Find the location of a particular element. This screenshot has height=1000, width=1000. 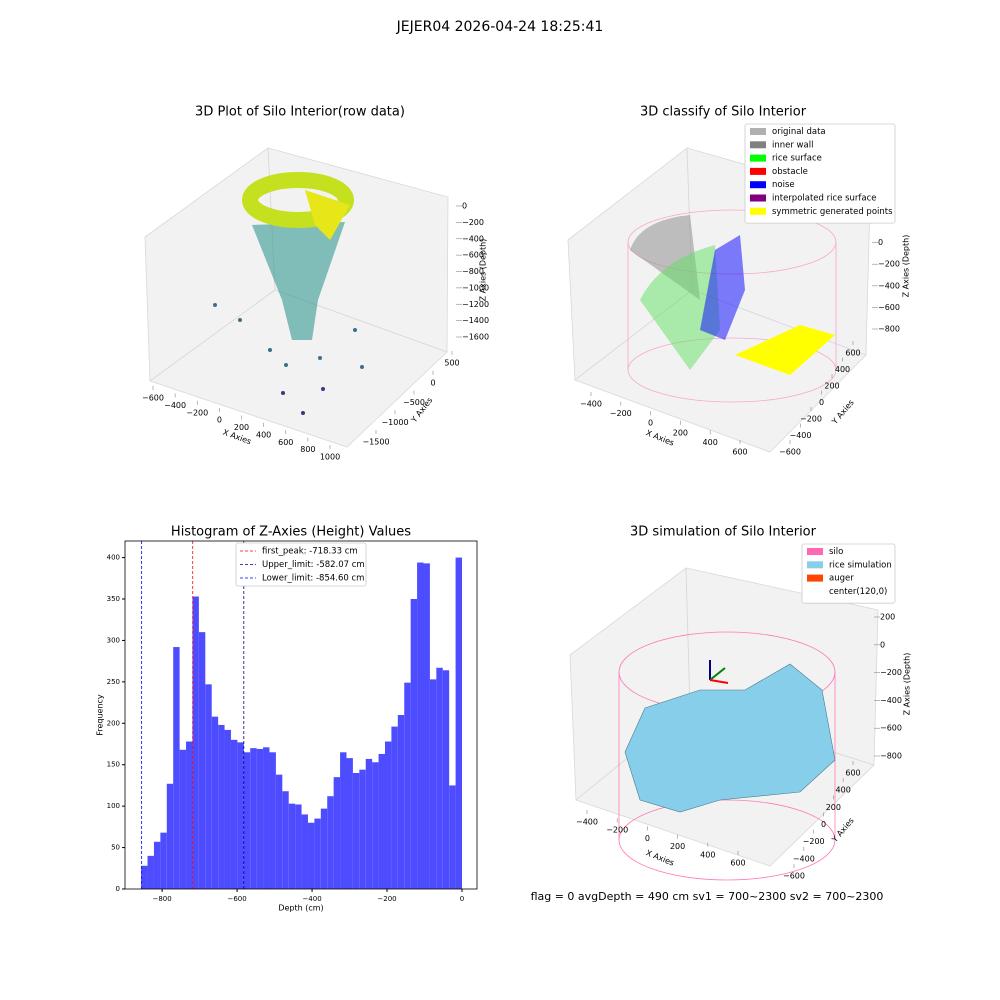

legend-label: original data is located at coordinates (799, 132).